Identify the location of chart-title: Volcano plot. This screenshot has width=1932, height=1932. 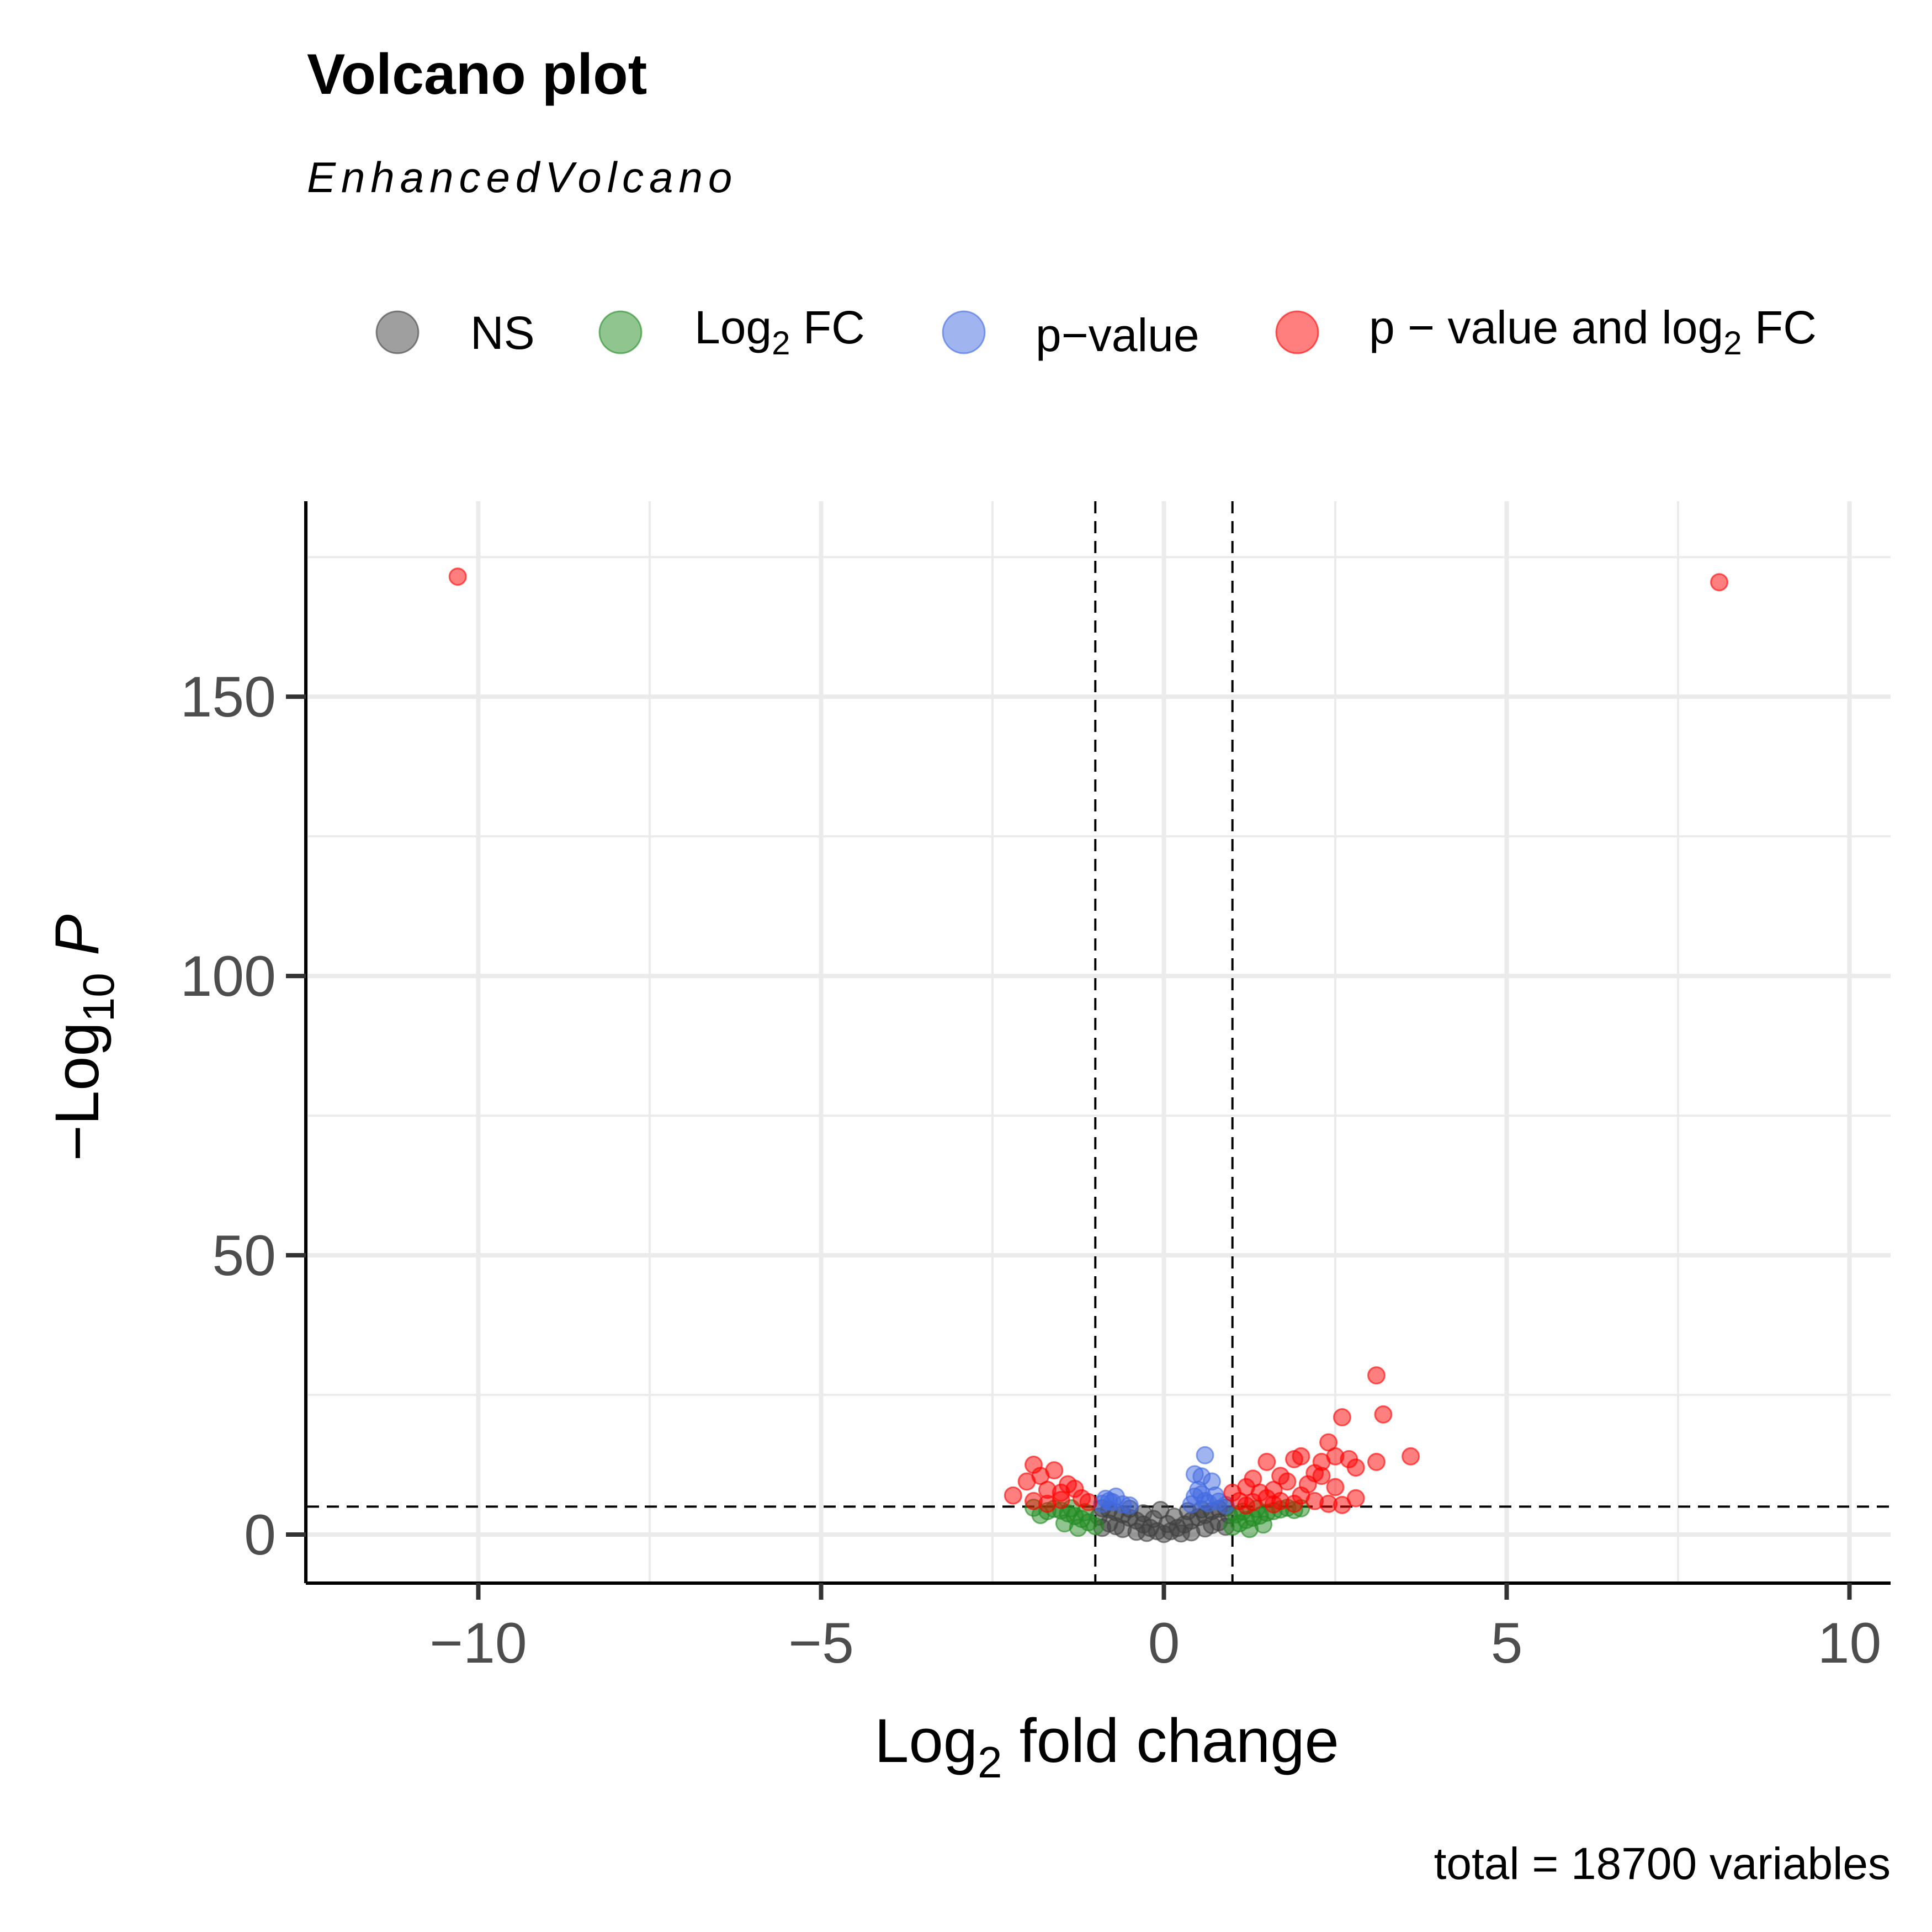
(477, 75).